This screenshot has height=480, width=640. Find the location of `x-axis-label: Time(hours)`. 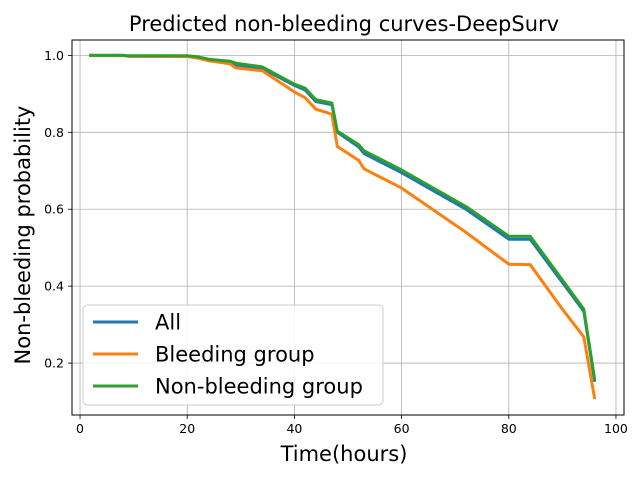

x-axis-label: Time(hours) is located at coordinates (344, 454).